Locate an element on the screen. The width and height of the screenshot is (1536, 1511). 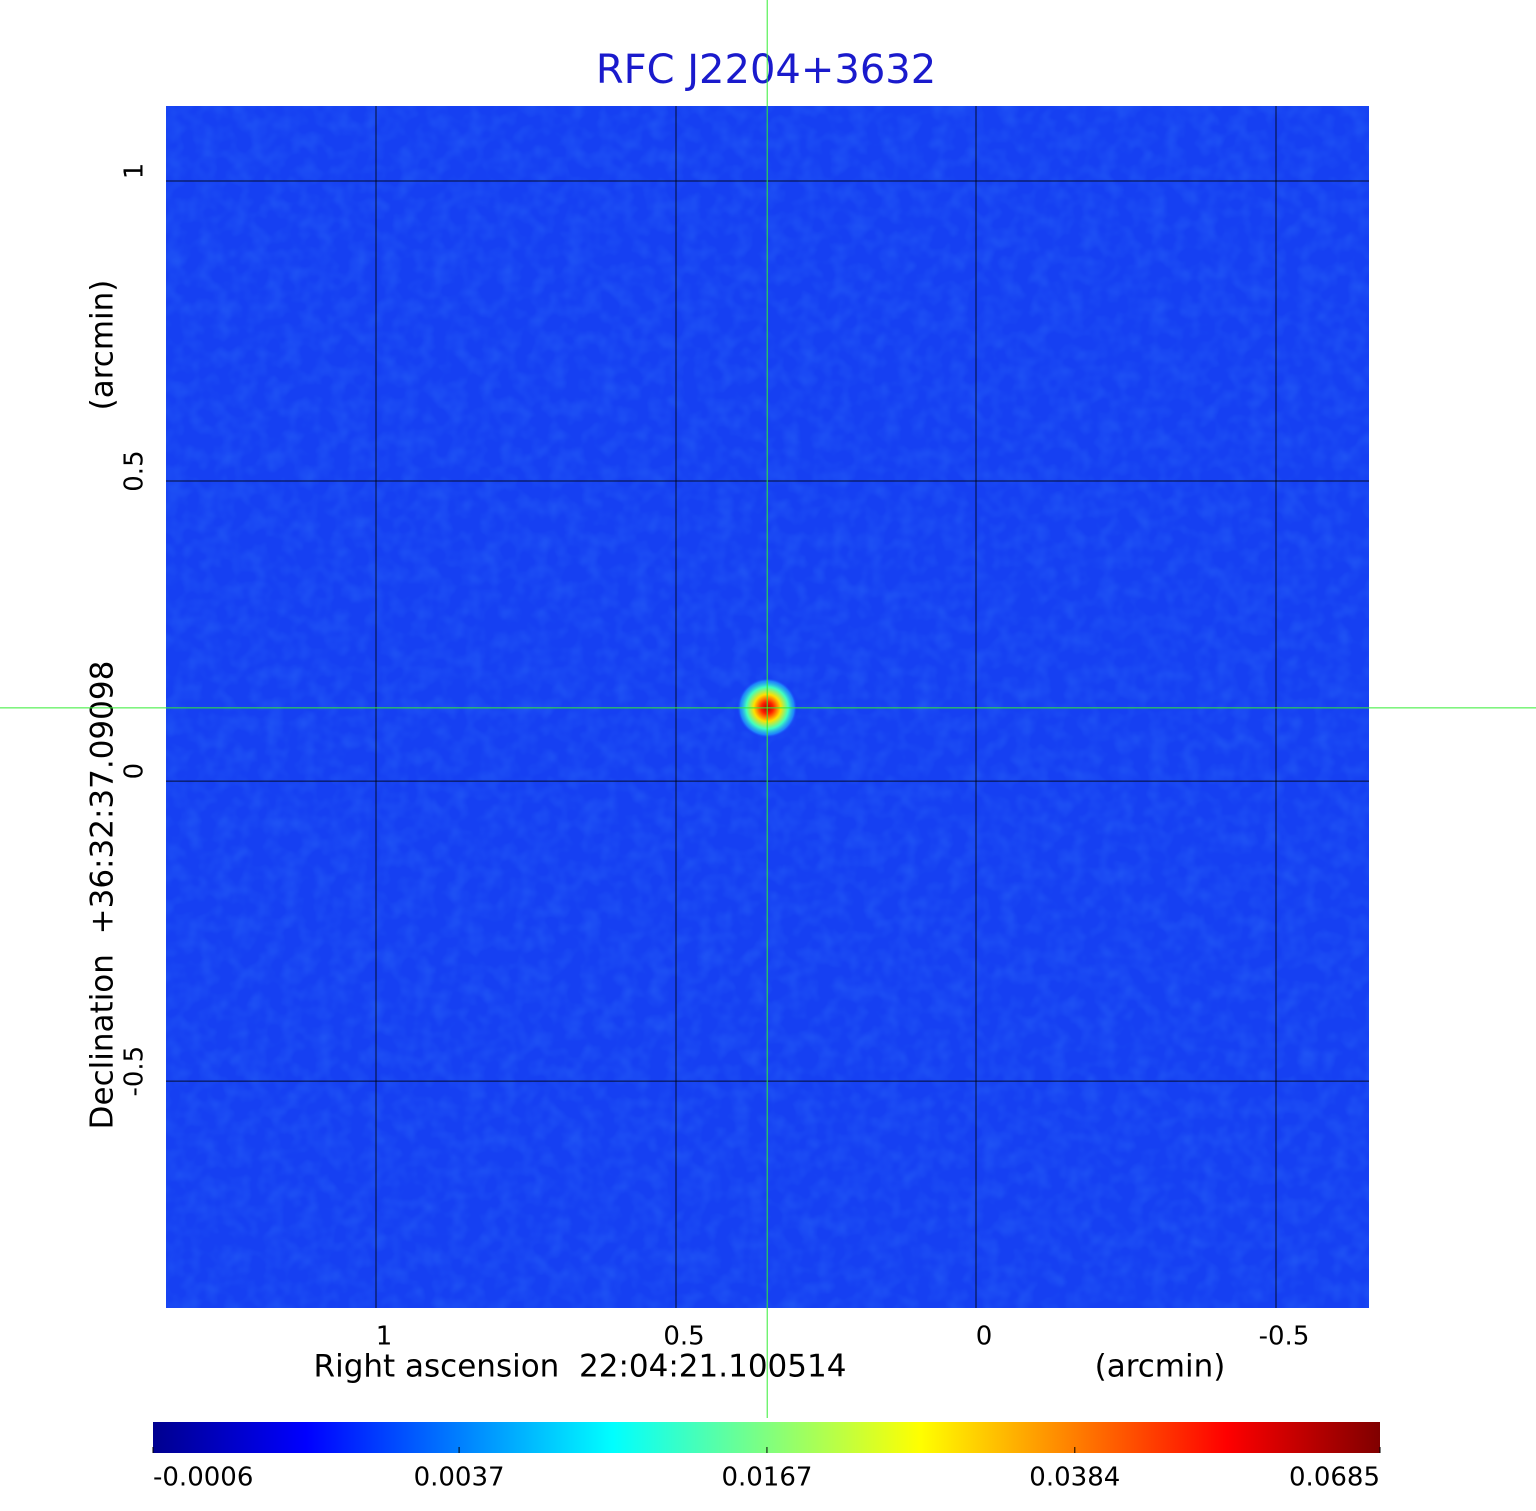
x-tick-label: 0 is located at coordinates (984, 1337).